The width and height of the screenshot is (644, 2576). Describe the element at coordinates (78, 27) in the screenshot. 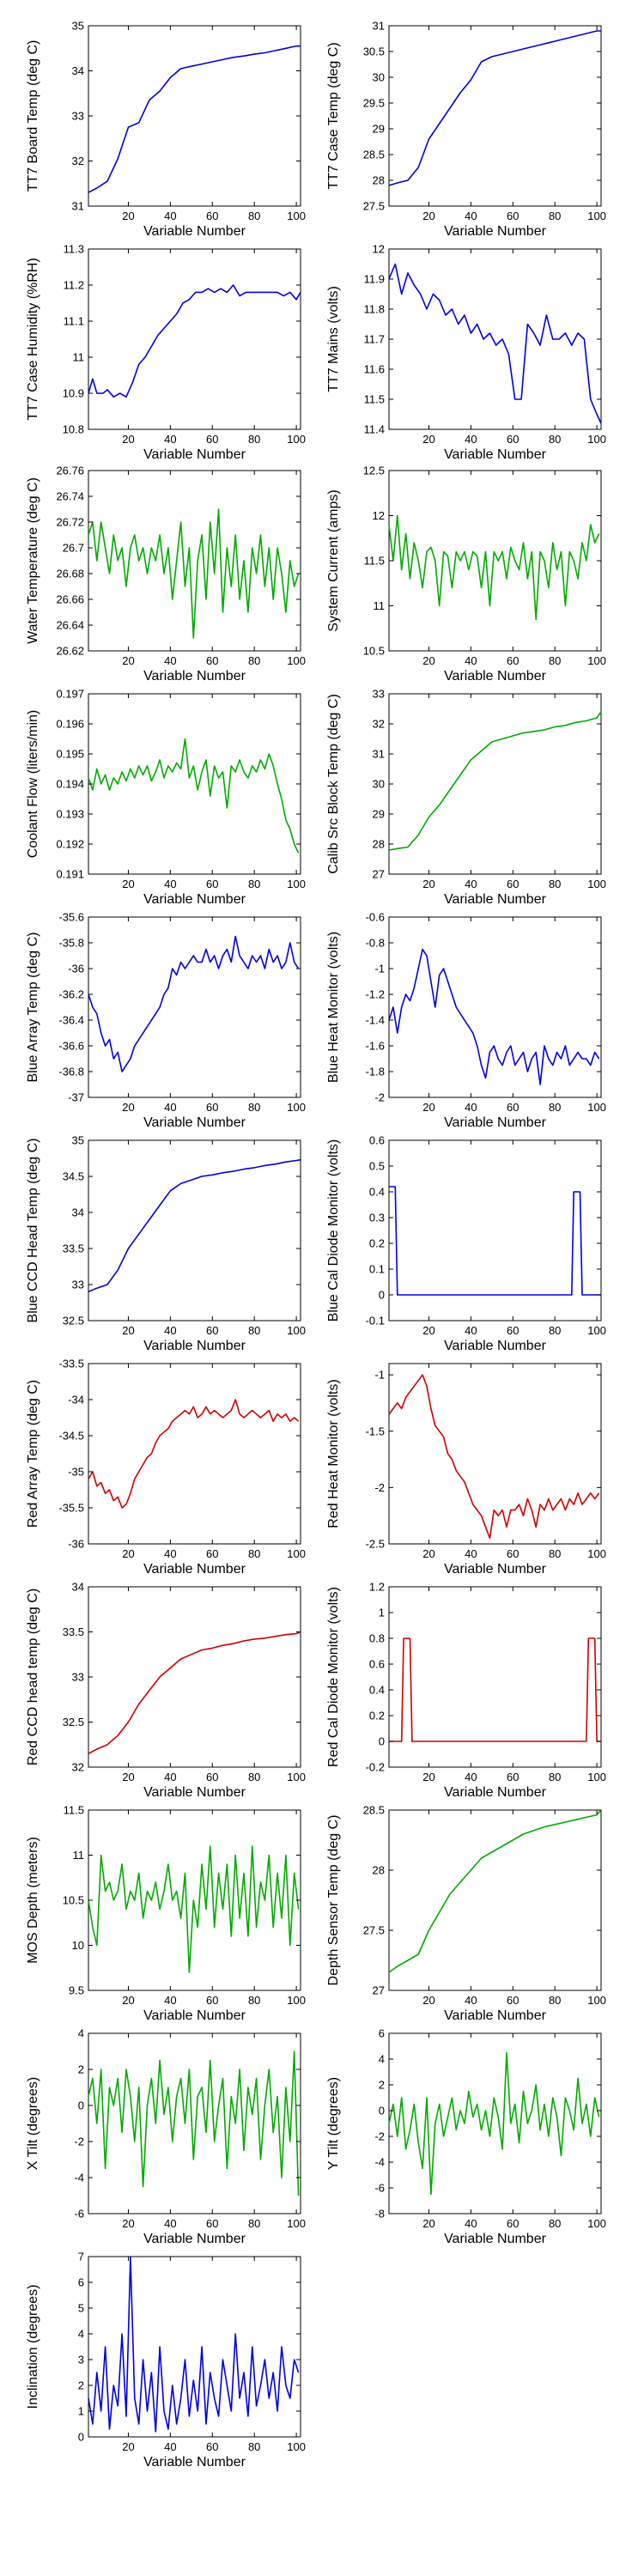

I see `y-tick-label: 35` at that location.